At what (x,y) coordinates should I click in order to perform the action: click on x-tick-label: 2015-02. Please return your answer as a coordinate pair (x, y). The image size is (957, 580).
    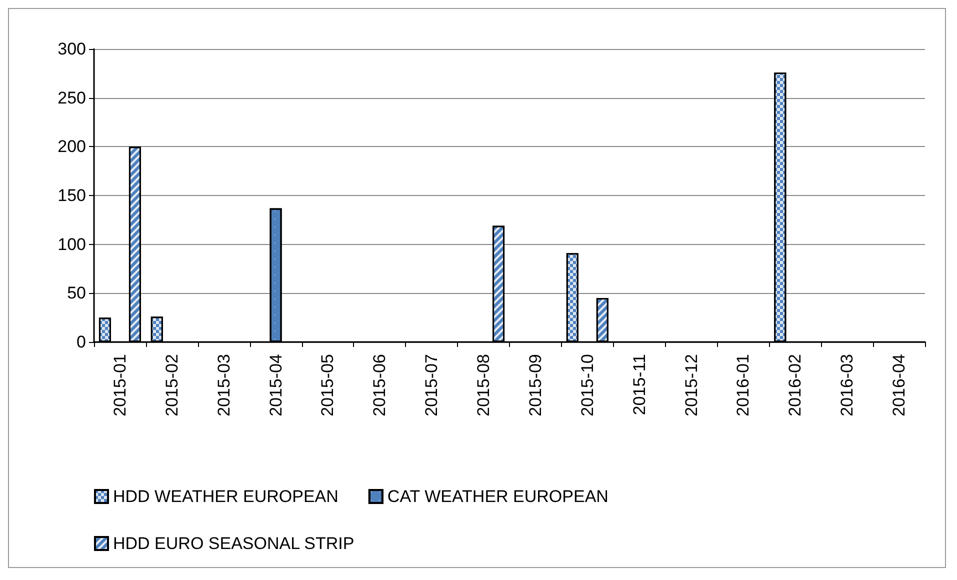
    Looking at the image, I should click on (172, 385).